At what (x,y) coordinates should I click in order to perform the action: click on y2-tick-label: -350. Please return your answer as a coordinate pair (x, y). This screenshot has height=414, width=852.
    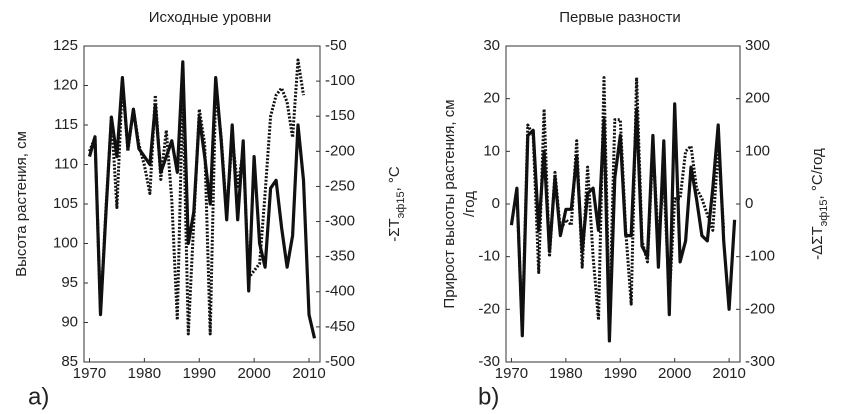
    Looking at the image, I should click on (340, 256).